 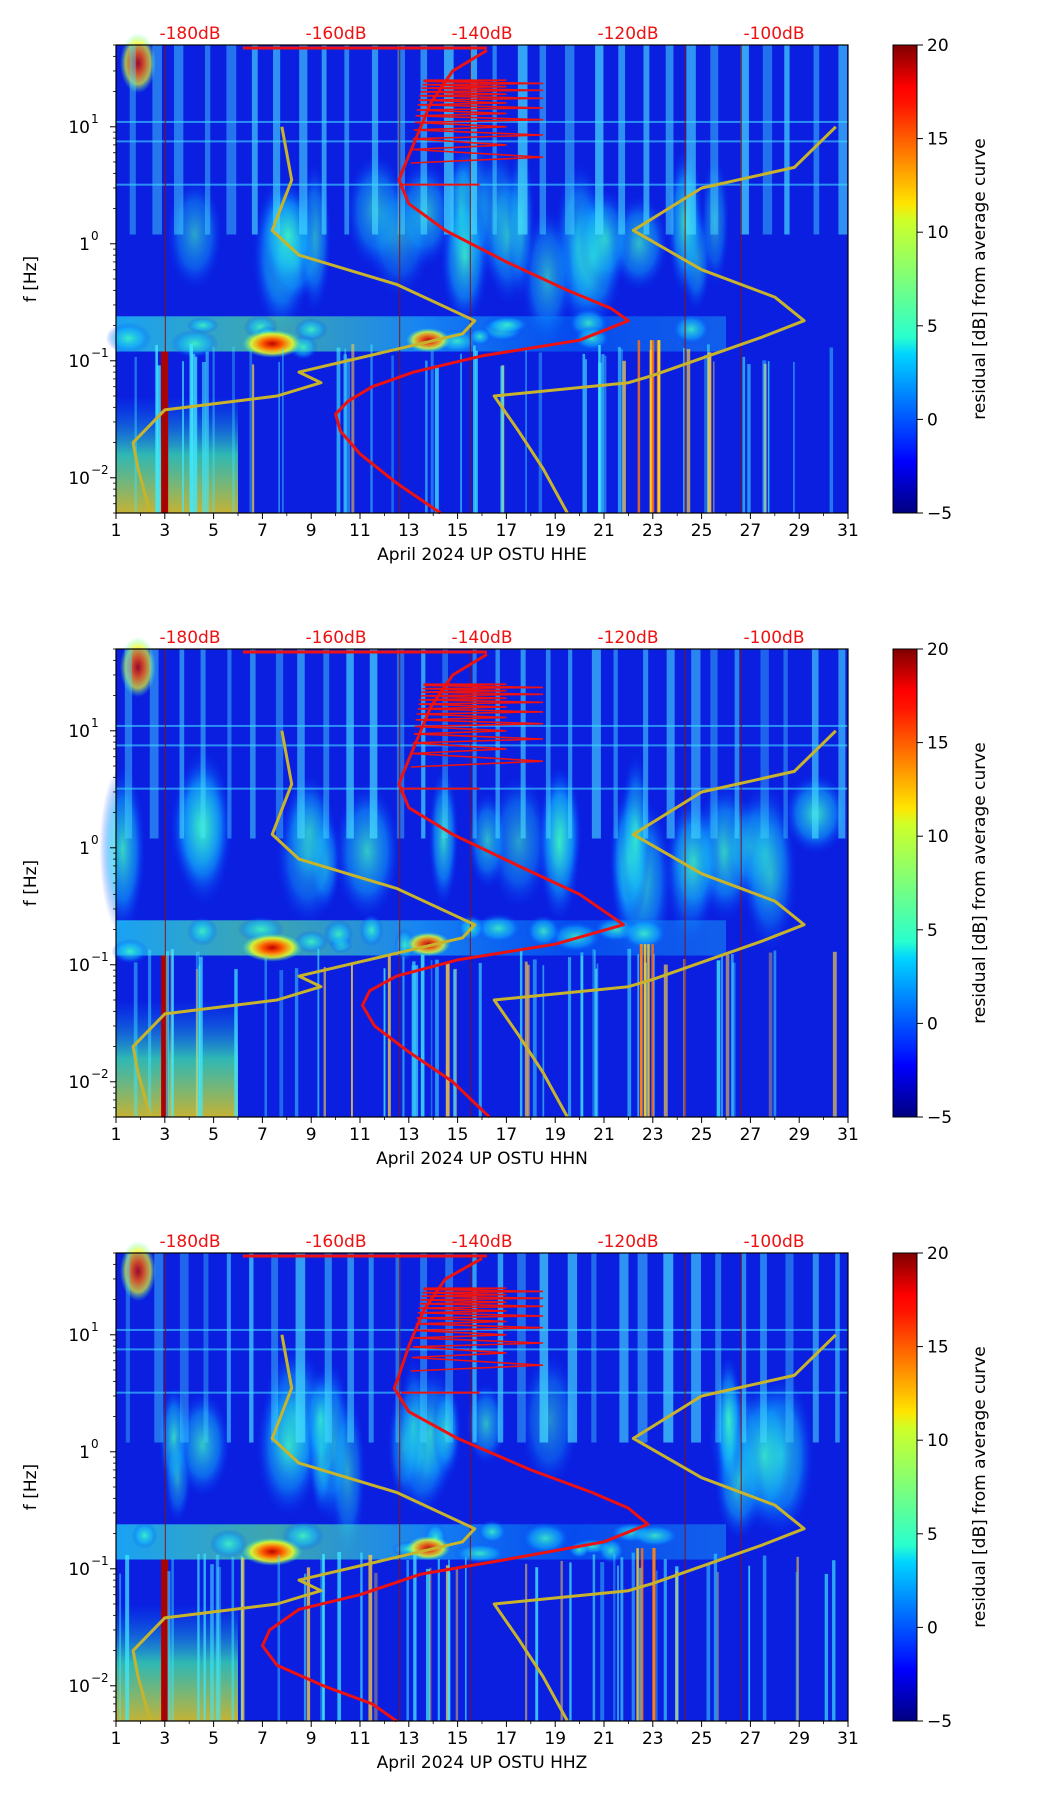 I want to click on db-scale-label: -160dB, so click(x=335, y=638).